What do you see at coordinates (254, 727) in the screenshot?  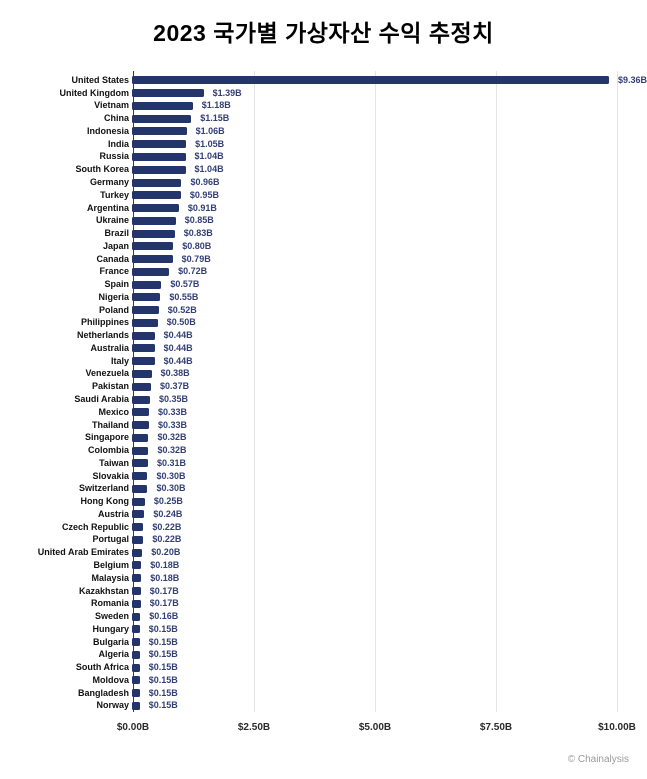 I see `x-tick-label: $2.50B` at bounding box center [254, 727].